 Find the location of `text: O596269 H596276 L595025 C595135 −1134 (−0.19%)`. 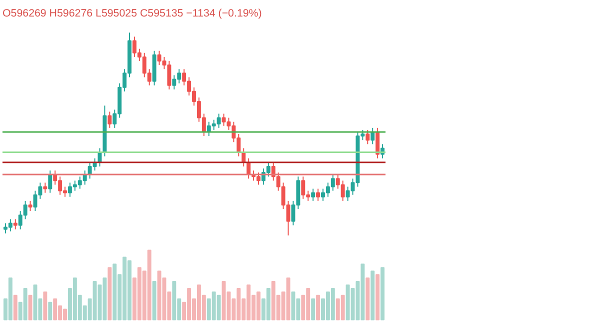

text: O596269 H596276 L595025 C595135 −1134 (−0.19%) is located at coordinates (132, 14).